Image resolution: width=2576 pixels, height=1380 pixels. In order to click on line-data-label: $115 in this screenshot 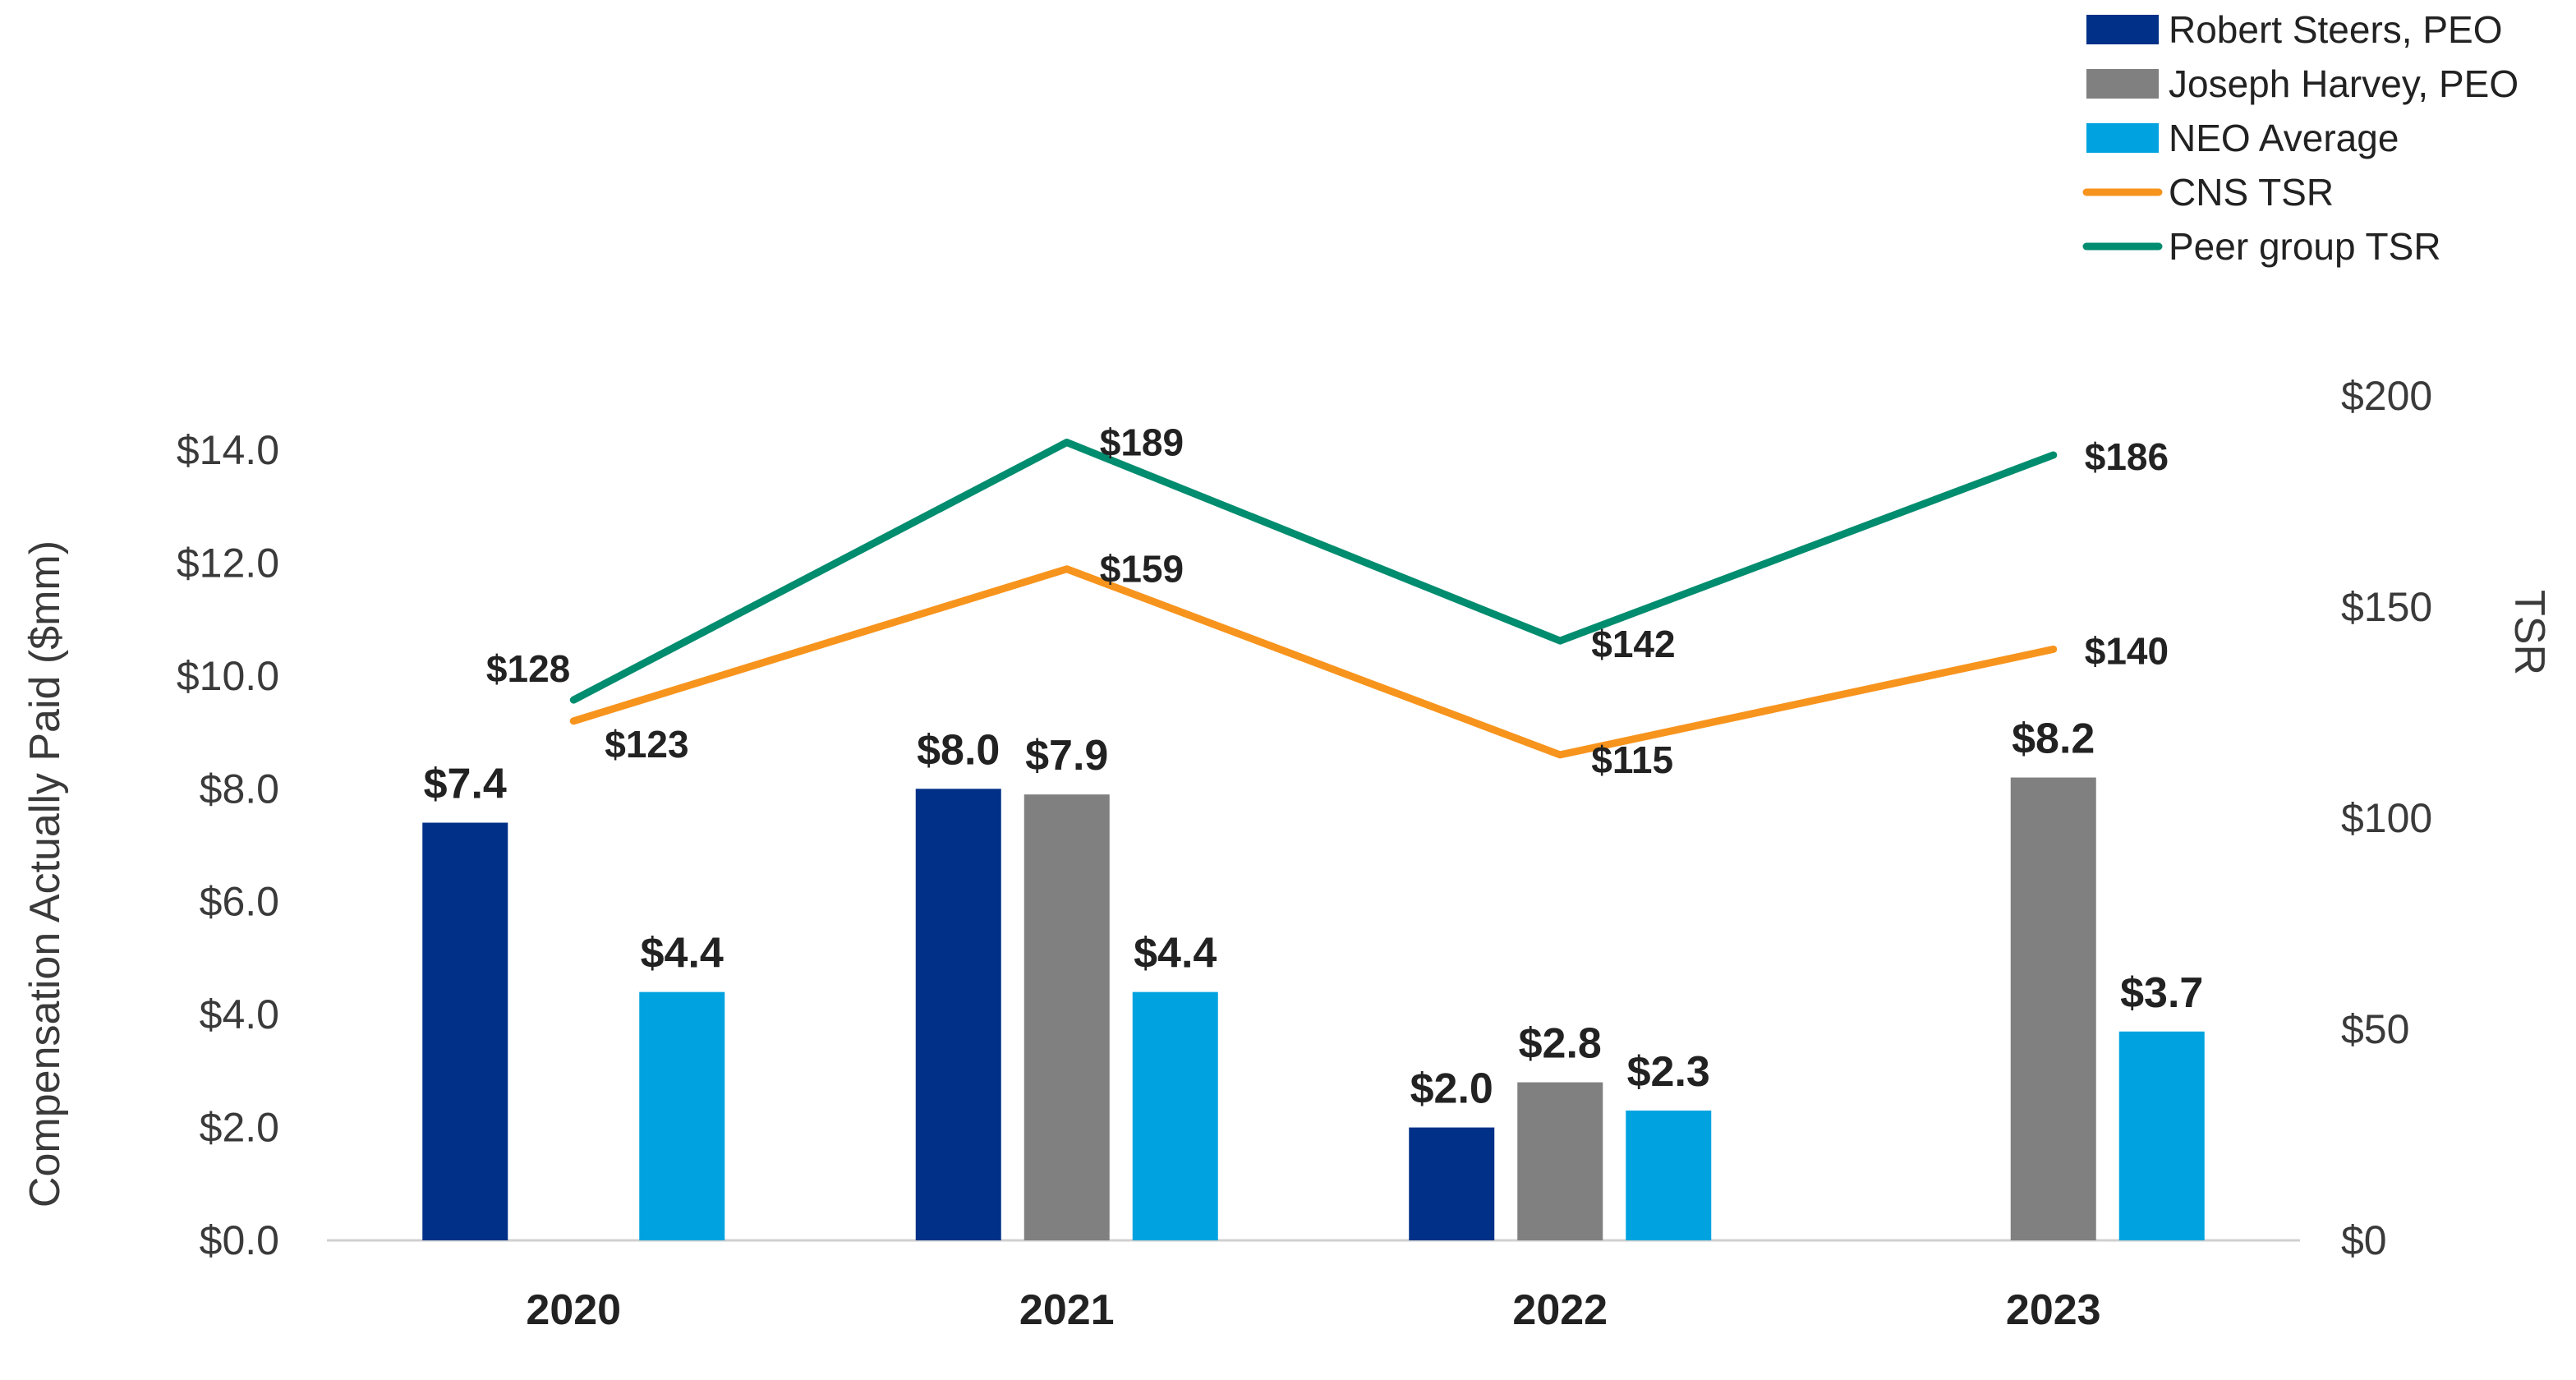, I will do `click(1632, 759)`.